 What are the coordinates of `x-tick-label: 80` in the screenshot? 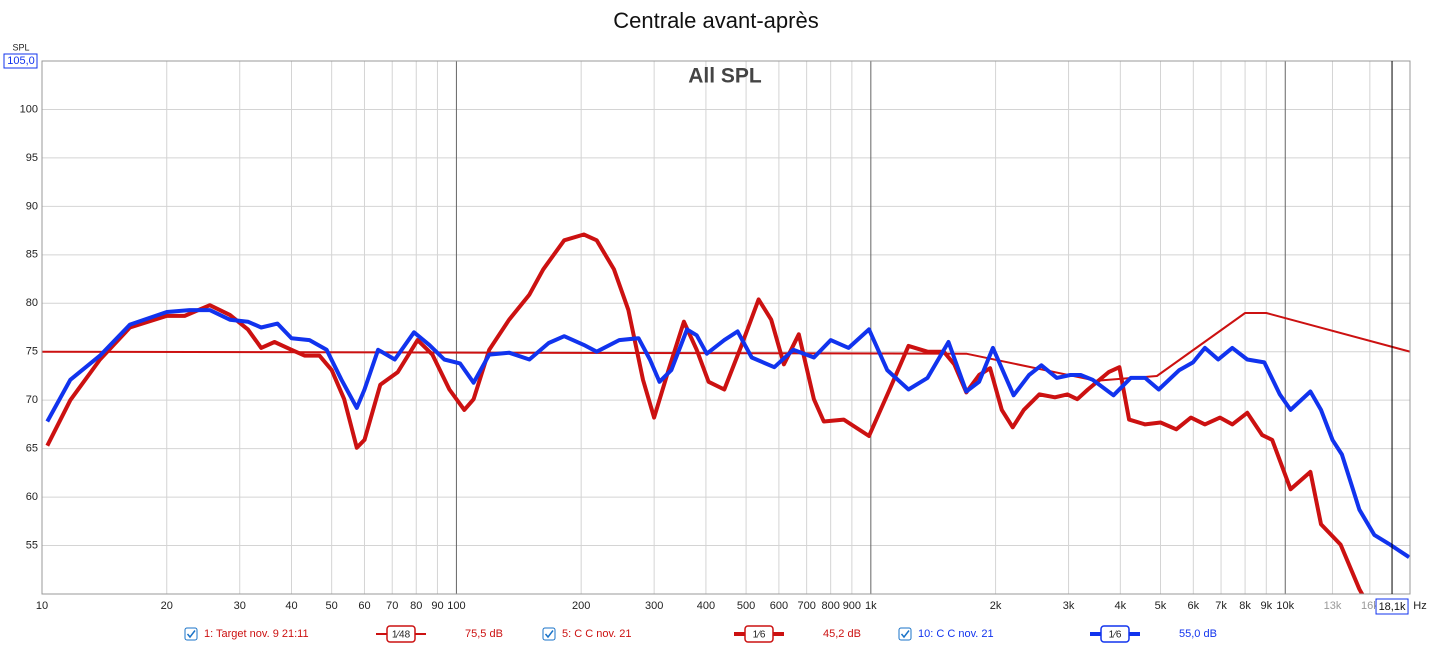 It's located at (416, 606).